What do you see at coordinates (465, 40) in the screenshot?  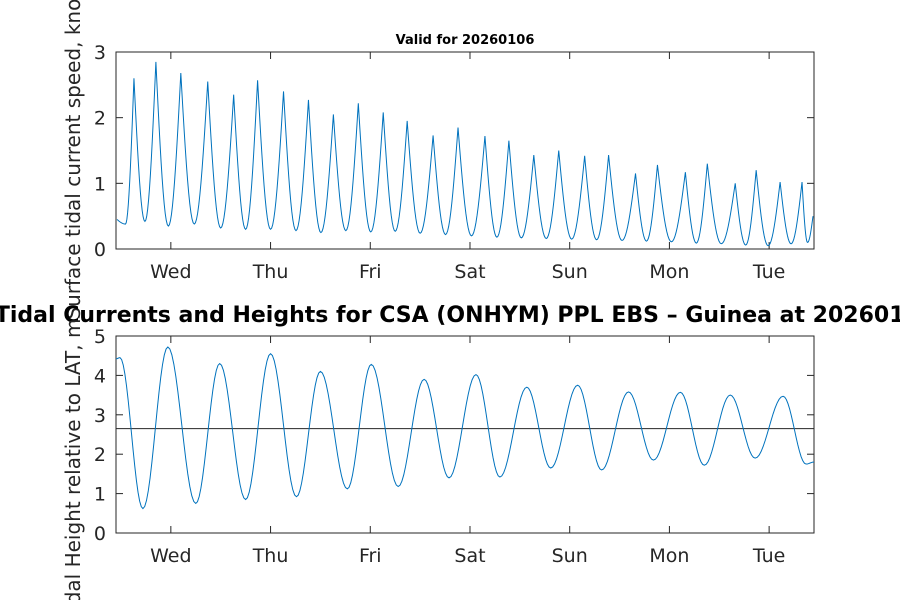 I see `speed-axes-title: Valid for 20260106` at bounding box center [465, 40].